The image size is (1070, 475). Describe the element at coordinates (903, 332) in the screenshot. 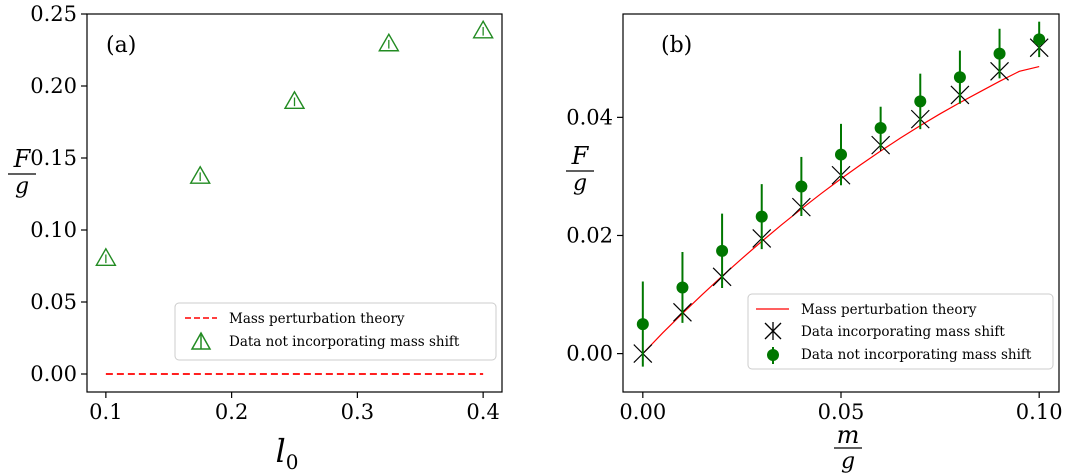

I see `legend-label-data-mass-shift: Data incorporating mass shift` at that location.